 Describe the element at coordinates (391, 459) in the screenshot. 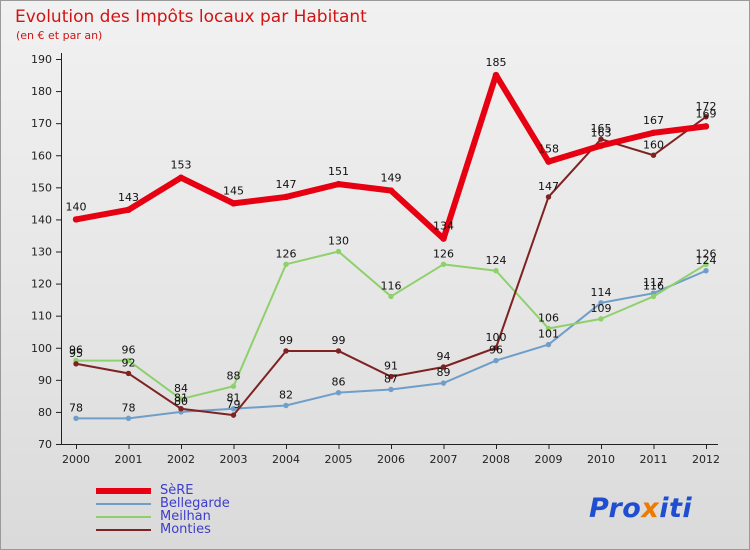

I see `svg-text: 2006` at that location.